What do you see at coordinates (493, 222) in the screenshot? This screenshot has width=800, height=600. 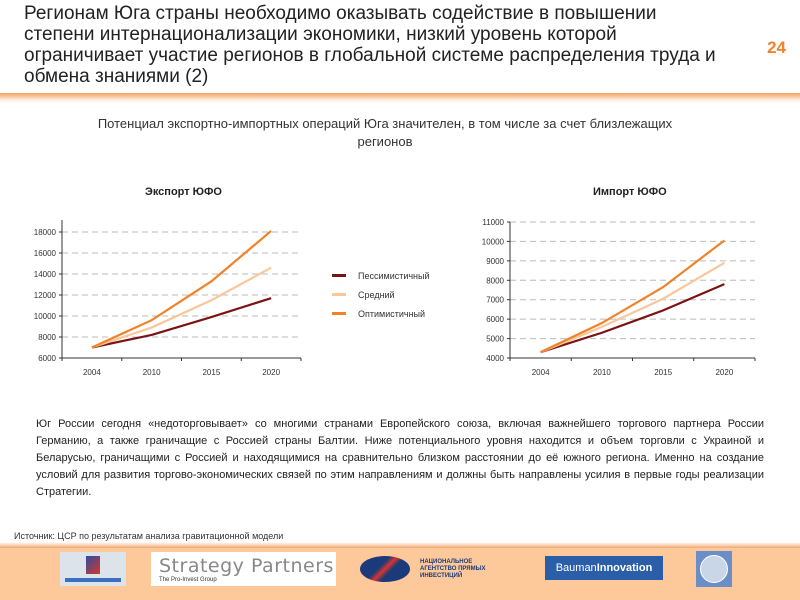 I see `y-tick-label: 11000` at bounding box center [493, 222].